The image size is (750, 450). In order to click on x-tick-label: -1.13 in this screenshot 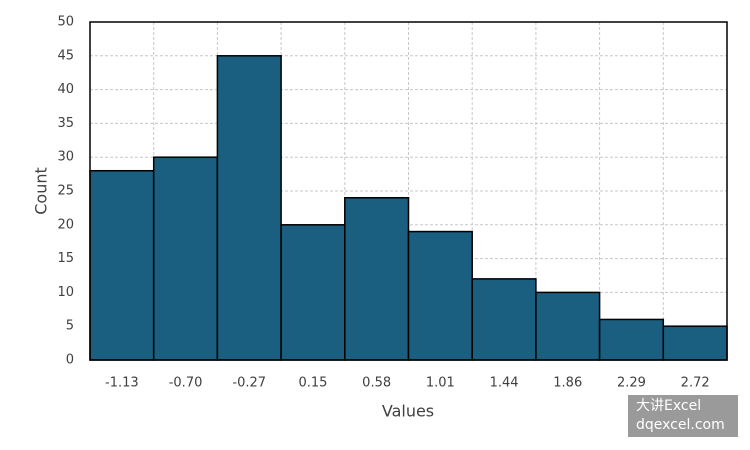, I will do `click(122, 383)`.